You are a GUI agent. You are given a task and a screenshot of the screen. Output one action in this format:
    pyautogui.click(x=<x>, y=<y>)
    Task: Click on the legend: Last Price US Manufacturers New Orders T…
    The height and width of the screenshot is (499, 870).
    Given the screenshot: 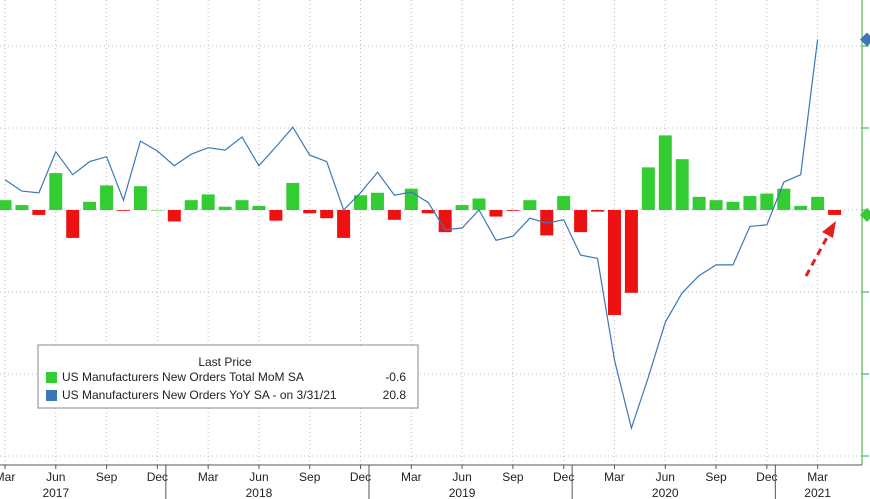 What is the action you would take?
    pyautogui.click(x=228, y=376)
    